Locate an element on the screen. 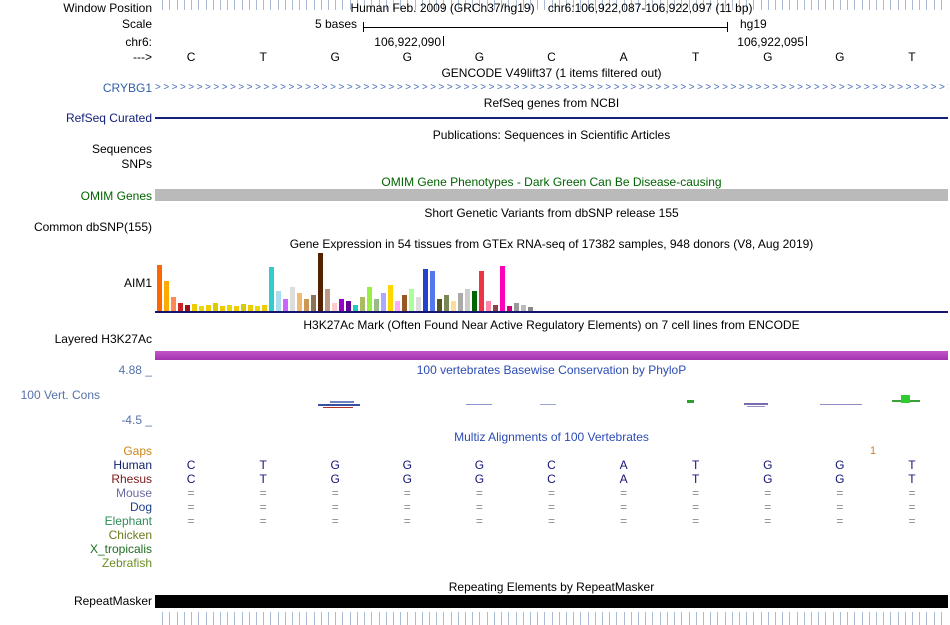 Image resolution: width=950 pixels, height=625 pixels. repeatmasker-track-title: Repeating Elements by RepeatMasker is located at coordinates (551, 587).